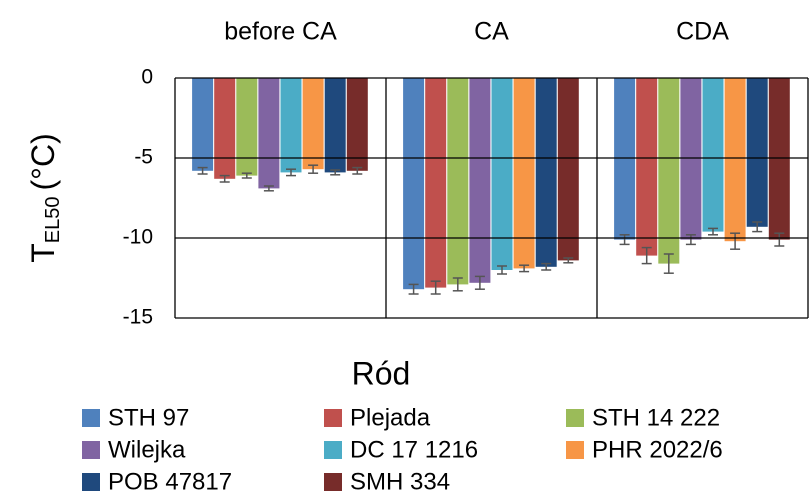 Image resolution: width=809 pixels, height=503 pixels. Describe the element at coordinates (43, 253) in the screenshot. I see `y-title-main: T` at that location.